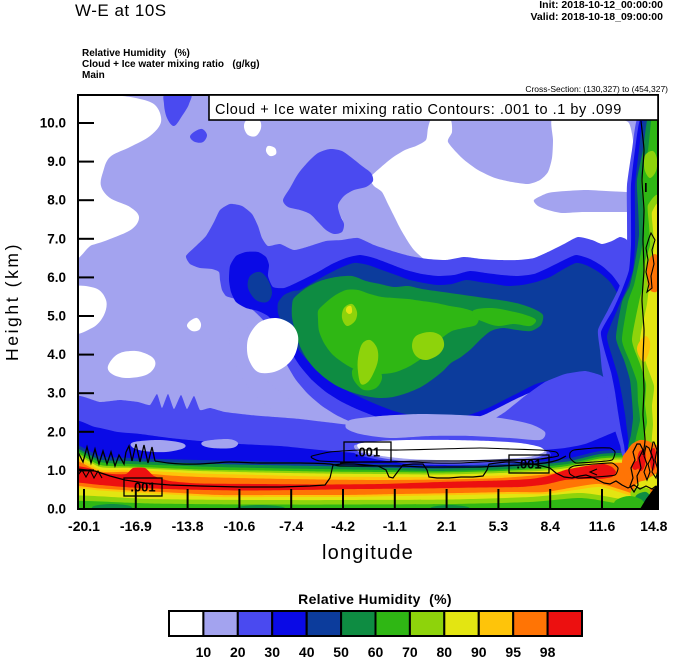  I want to click on svg-text: 60, so click(376, 652).